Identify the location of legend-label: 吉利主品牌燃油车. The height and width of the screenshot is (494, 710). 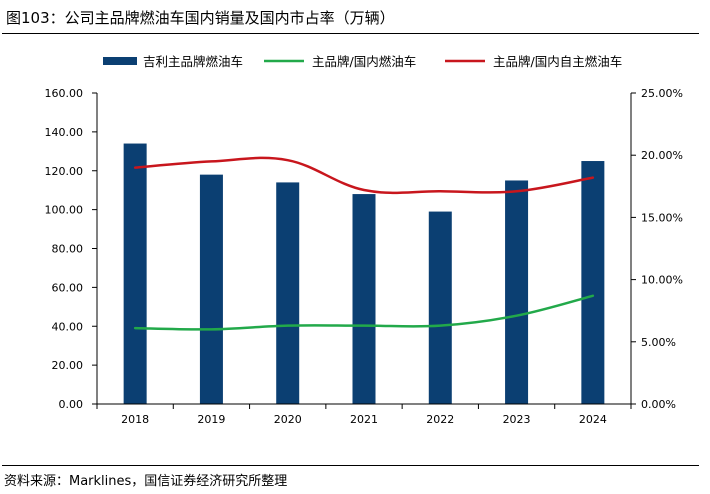
(193, 61).